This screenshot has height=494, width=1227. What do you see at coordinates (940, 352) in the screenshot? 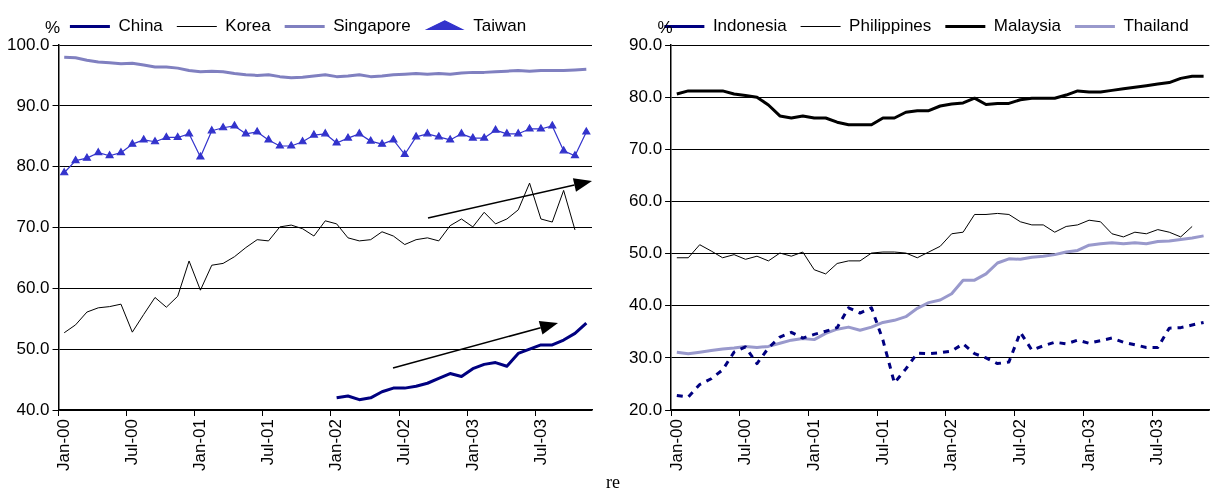
I see `line-series` at bounding box center [940, 352].